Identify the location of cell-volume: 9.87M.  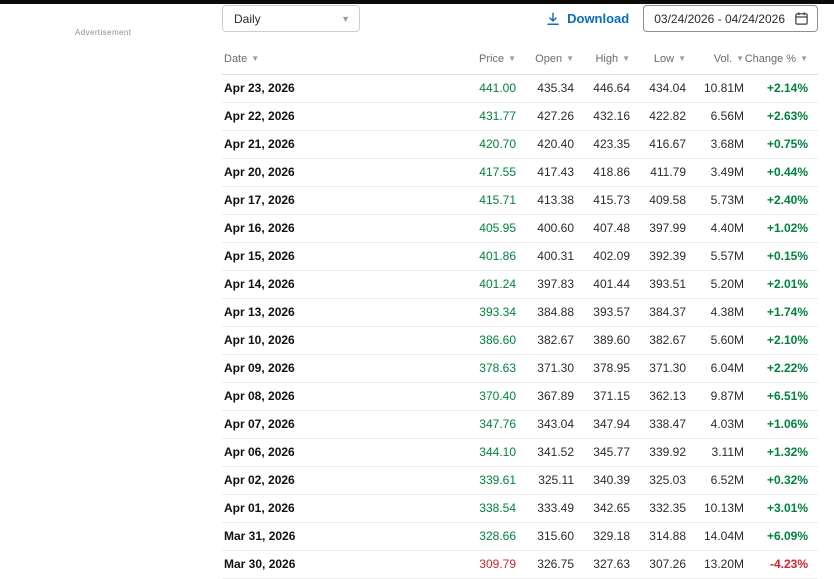
(715, 396).